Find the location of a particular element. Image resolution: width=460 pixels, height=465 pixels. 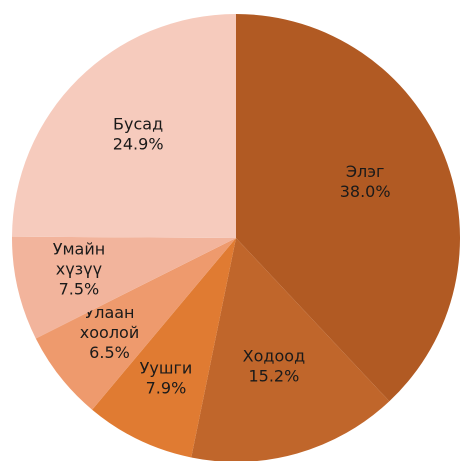

slice-label-line: Ходоод is located at coordinates (274, 356).